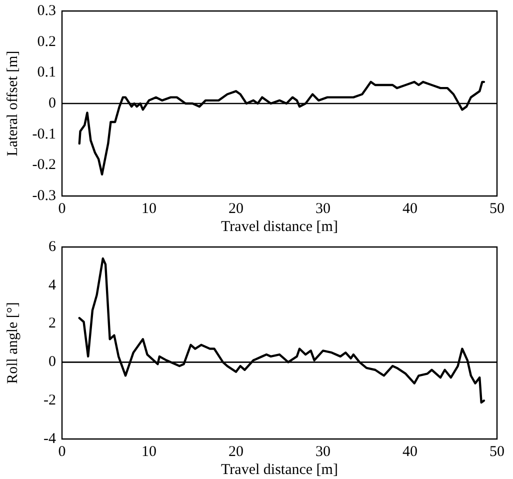  I want to click on y-tick-label: 2, so click(52, 324).